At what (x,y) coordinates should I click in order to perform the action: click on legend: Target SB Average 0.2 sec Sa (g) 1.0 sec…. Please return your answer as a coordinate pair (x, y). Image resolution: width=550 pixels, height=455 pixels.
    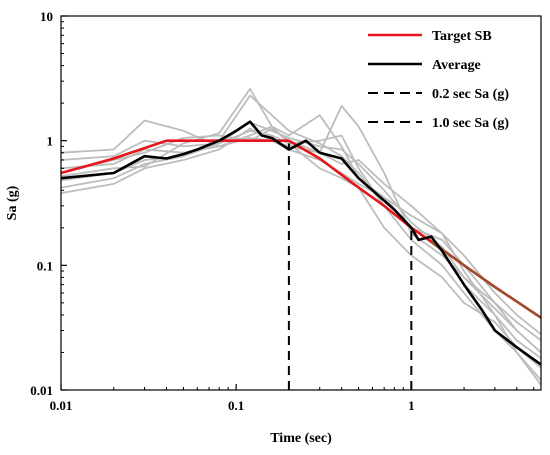
    Looking at the image, I should click on (438, 80).